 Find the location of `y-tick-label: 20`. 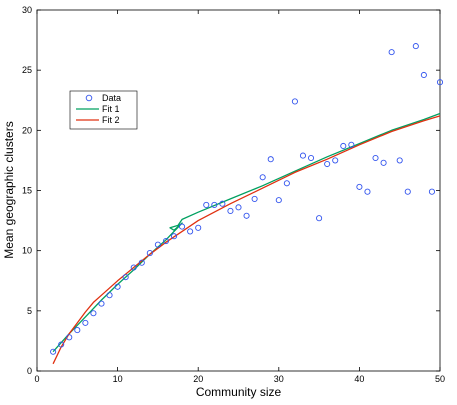

y-tick-label: 20 is located at coordinates (27, 130).